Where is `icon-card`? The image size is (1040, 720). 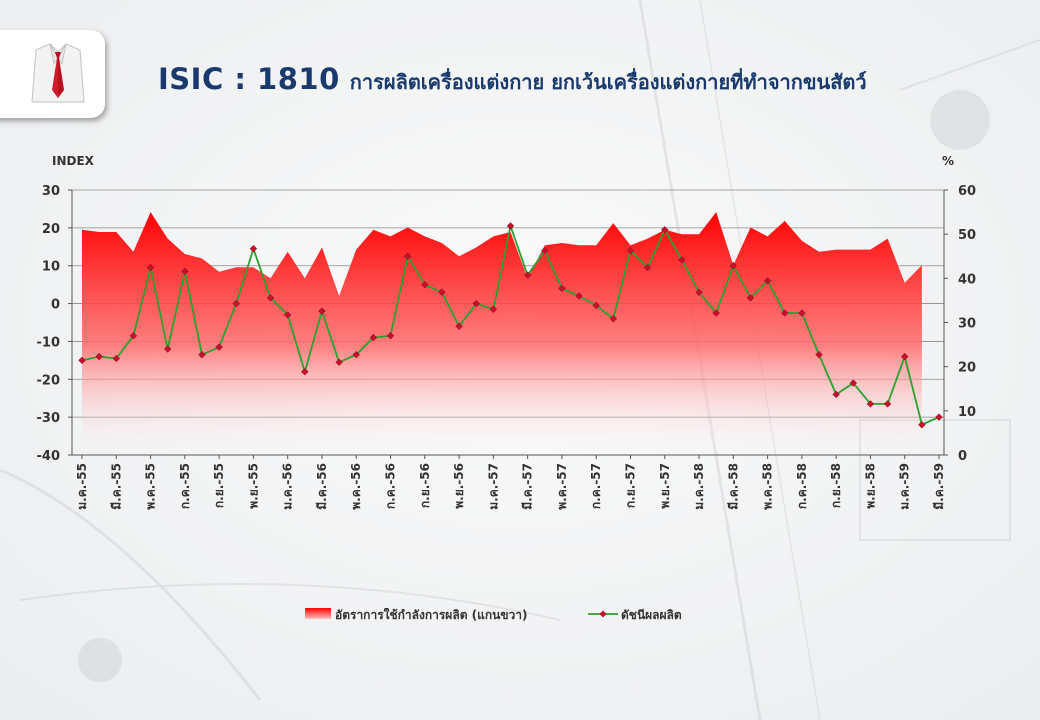 icon-card is located at coordinates (52, 74).